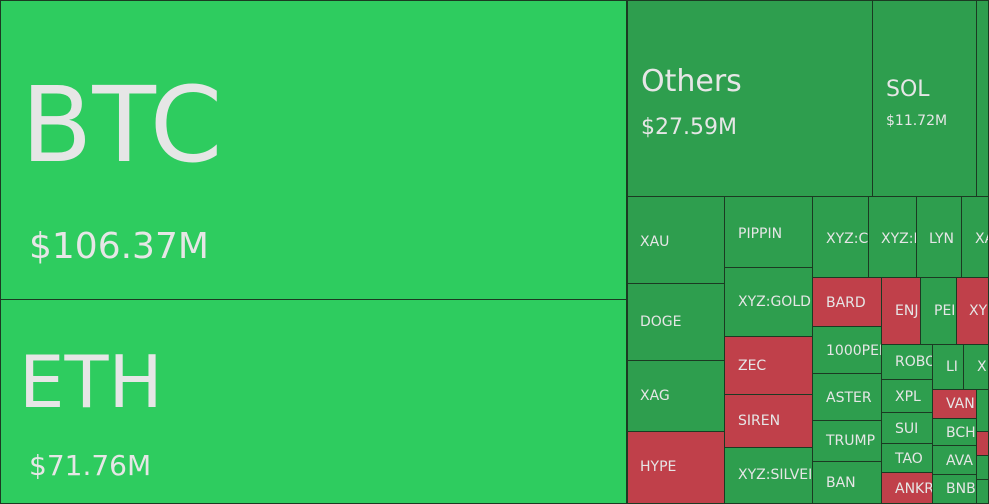  I want to click on tile: AVA, so click(954, 460).